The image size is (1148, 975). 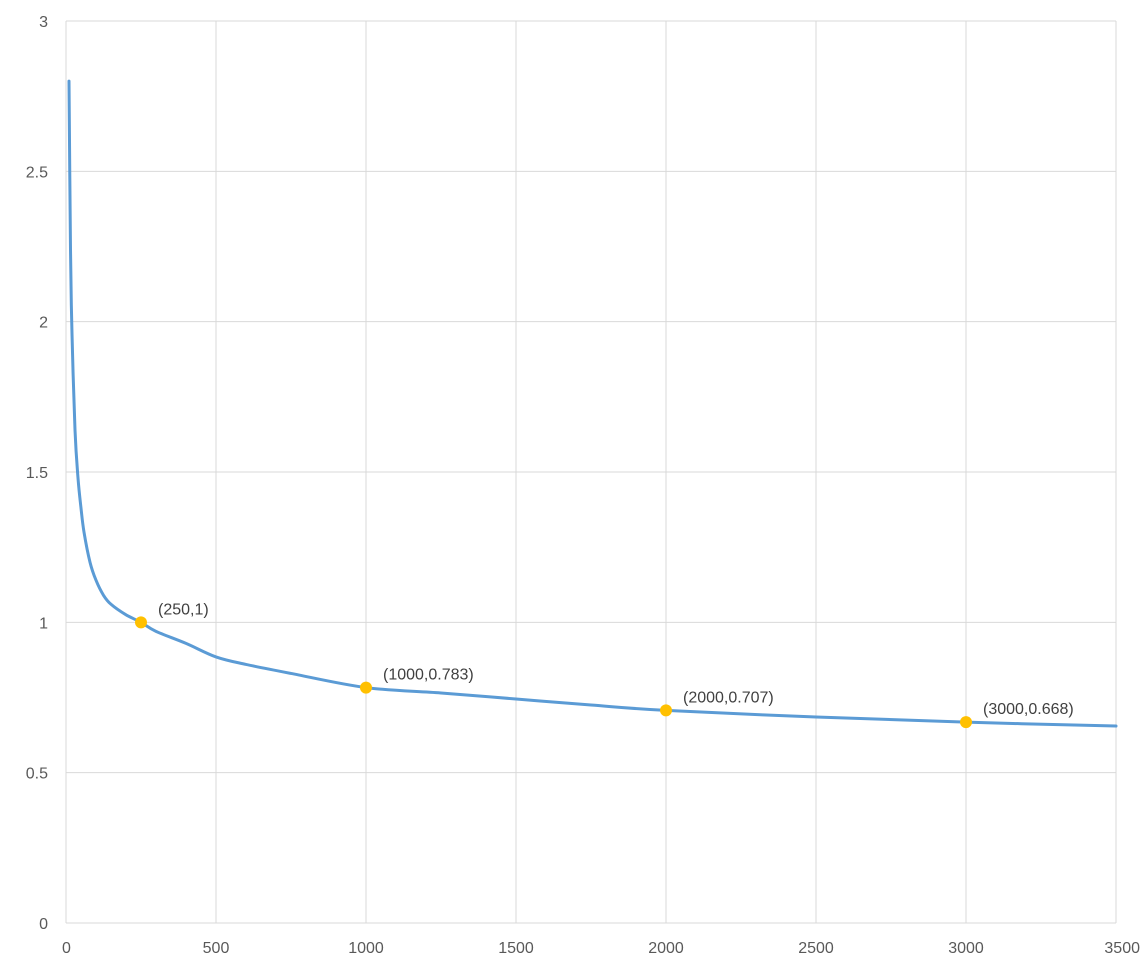 What do you see at coordinates (666, 948) in the screenshot?
I see `x-tick-label: 2000` at bounding box center [666, 948].